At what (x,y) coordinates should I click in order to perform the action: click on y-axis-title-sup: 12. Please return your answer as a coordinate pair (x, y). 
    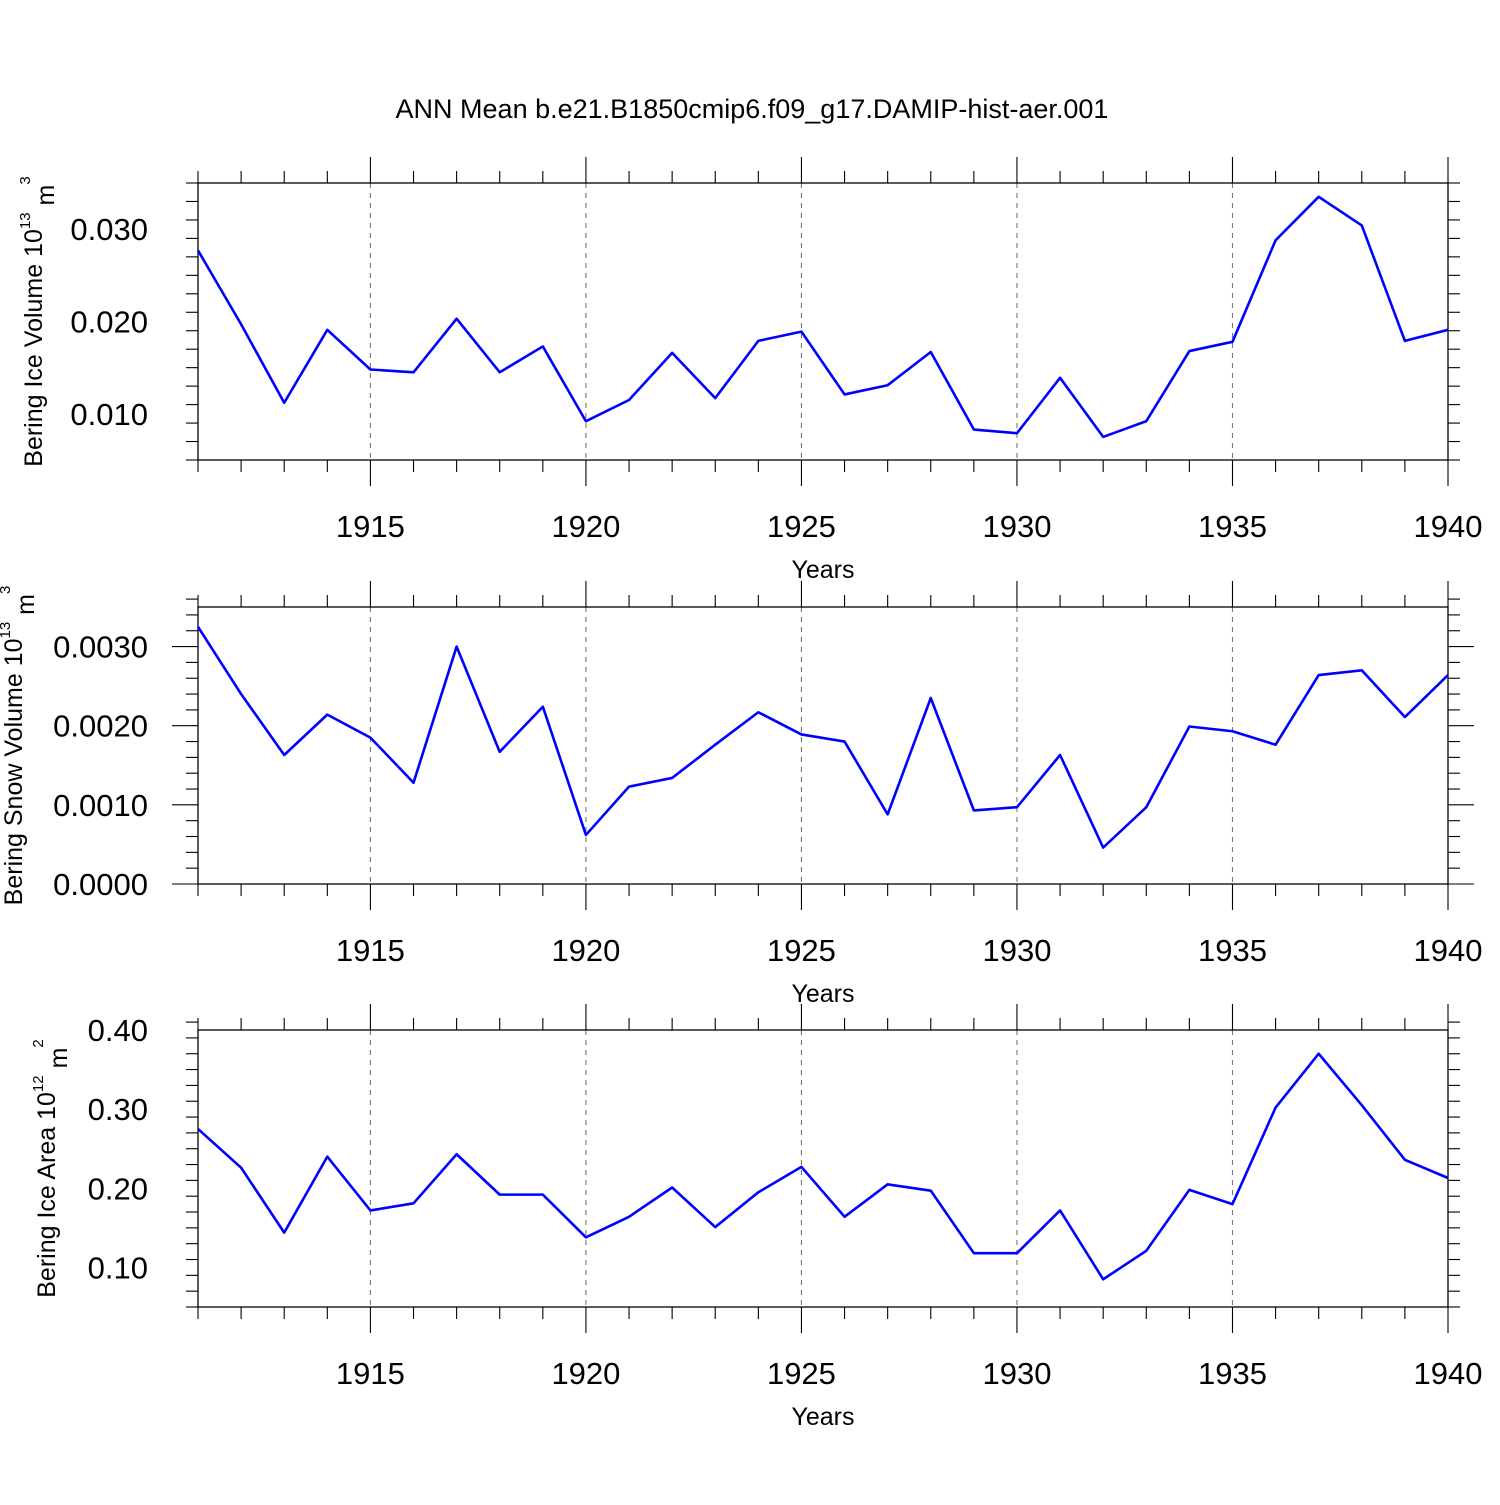
    Looking at the image, I should click on (38, 1083).